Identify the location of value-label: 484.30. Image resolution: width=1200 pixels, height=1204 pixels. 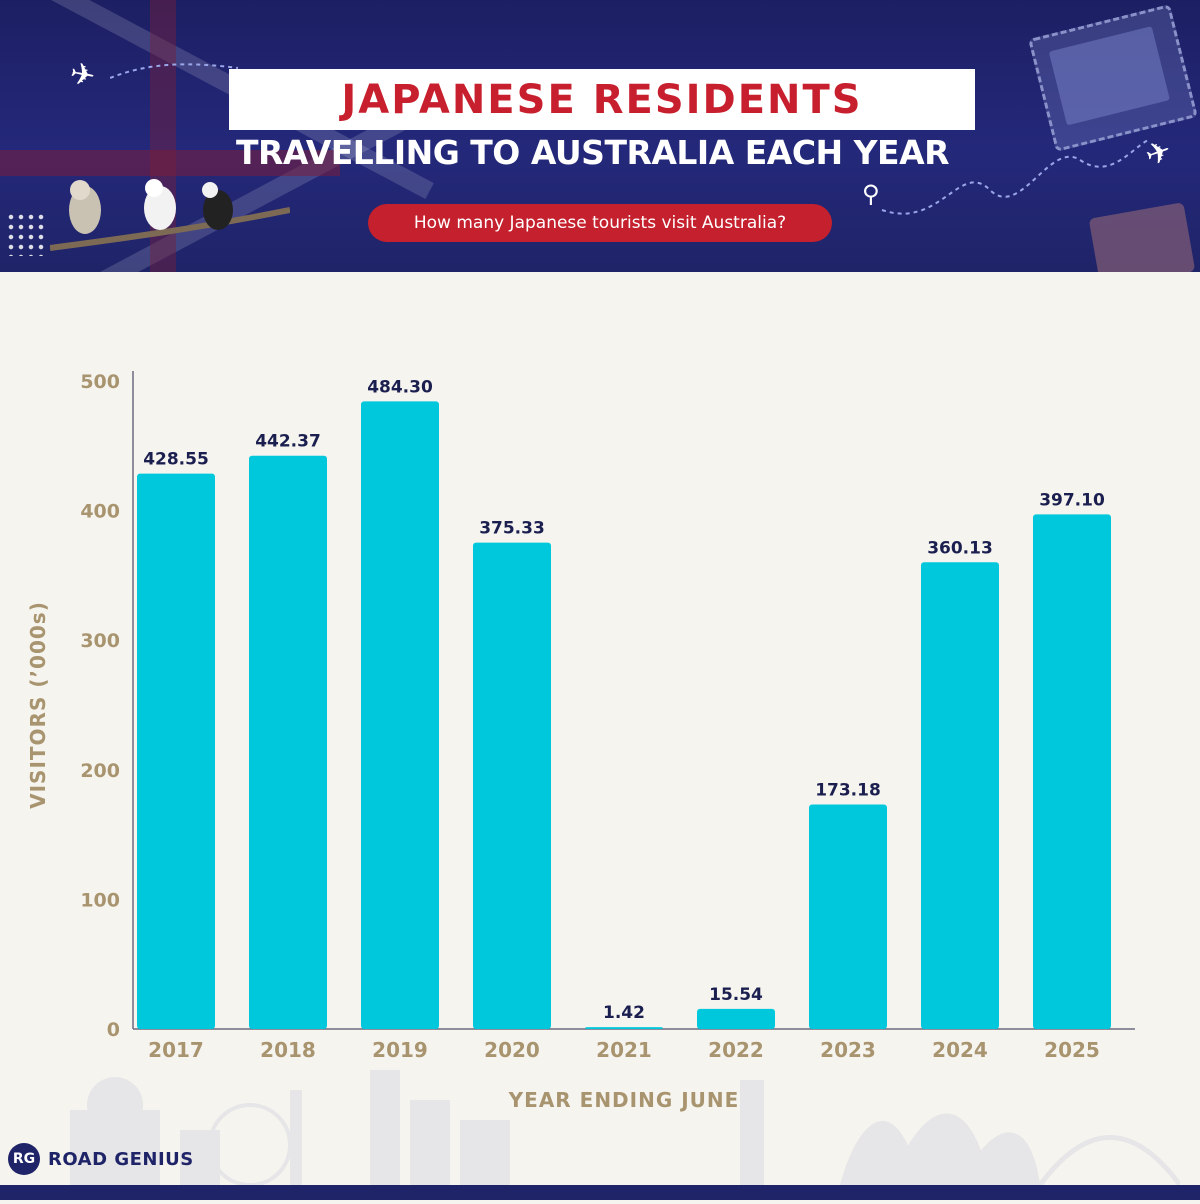
(400, 387).